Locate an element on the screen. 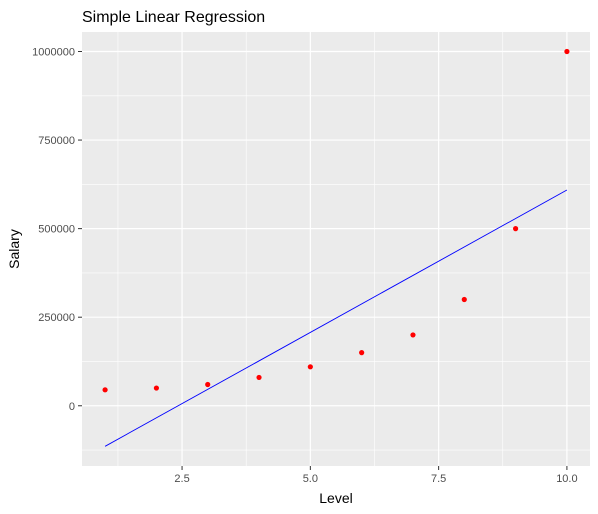 This screenshot has width=598, height=514. x-tick-label: 2.5 is located at coordinates (181, 479).